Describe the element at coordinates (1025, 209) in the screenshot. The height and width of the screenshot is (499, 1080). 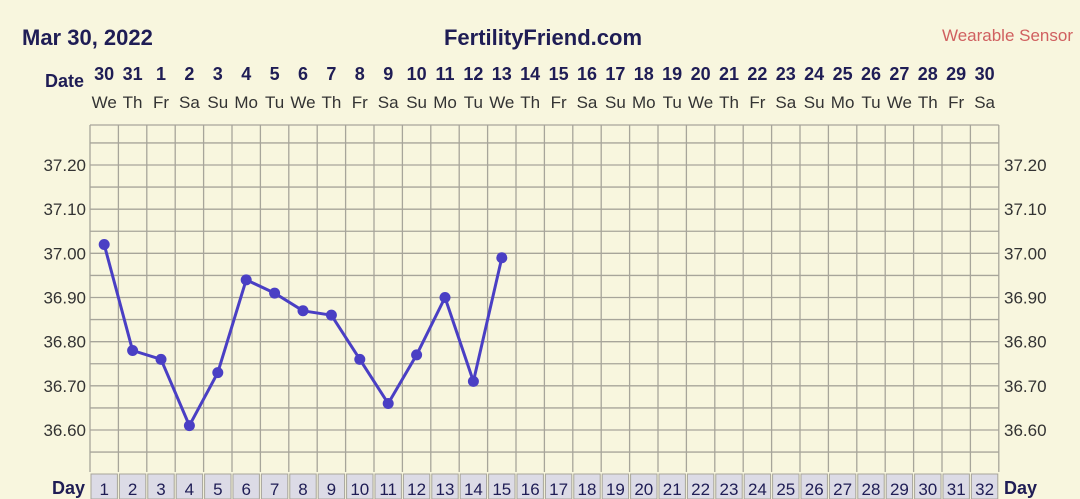
I see `y-tick-label-right: 37.10` at that location.